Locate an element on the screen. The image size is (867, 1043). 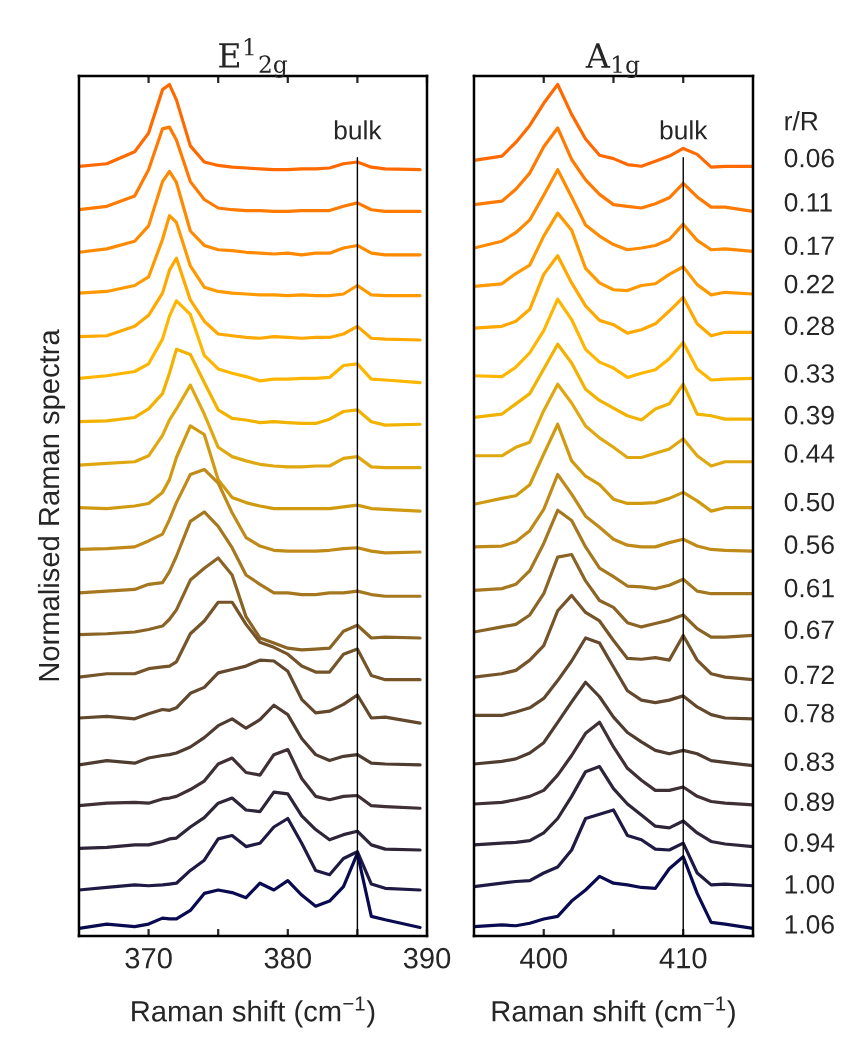
chart-title: E$^{1}$$_{2g}$ is located at coordinates (253, 58).